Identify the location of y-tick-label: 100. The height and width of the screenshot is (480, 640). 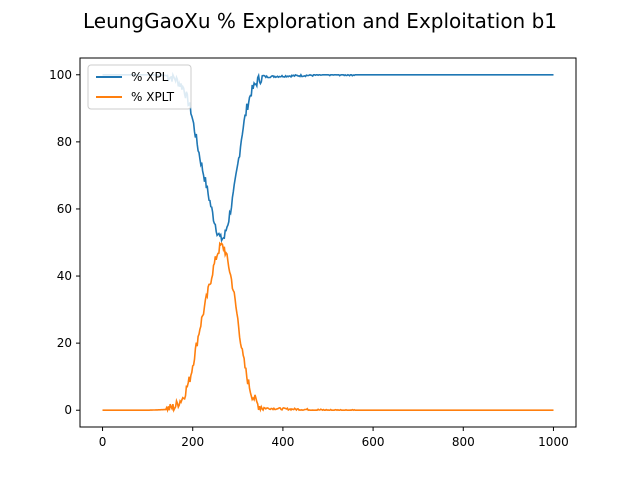
(60, 75).